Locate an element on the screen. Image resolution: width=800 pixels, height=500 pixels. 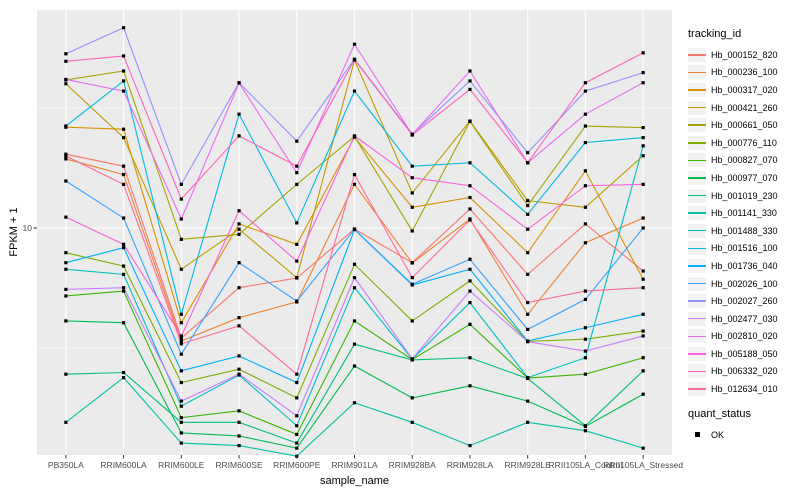
legend-item-Hb_000977_070: Hb_000977_070 is located at coordinates (743, 178).